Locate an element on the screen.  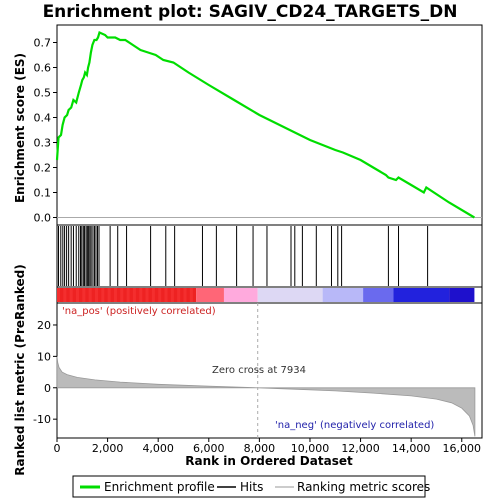
es-ytick-label: 0.7 is located at coordinates (43, 43).